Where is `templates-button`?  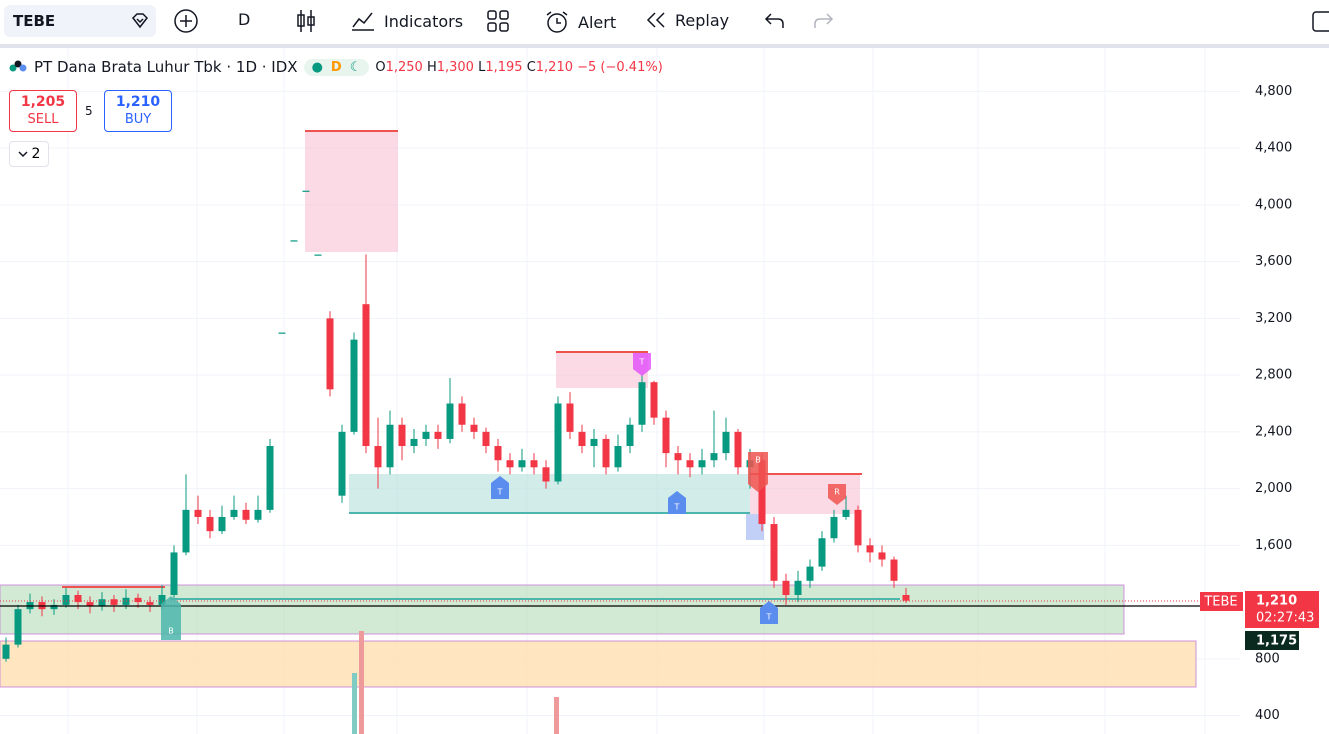
templates-button is located at coordinates (498, 21).